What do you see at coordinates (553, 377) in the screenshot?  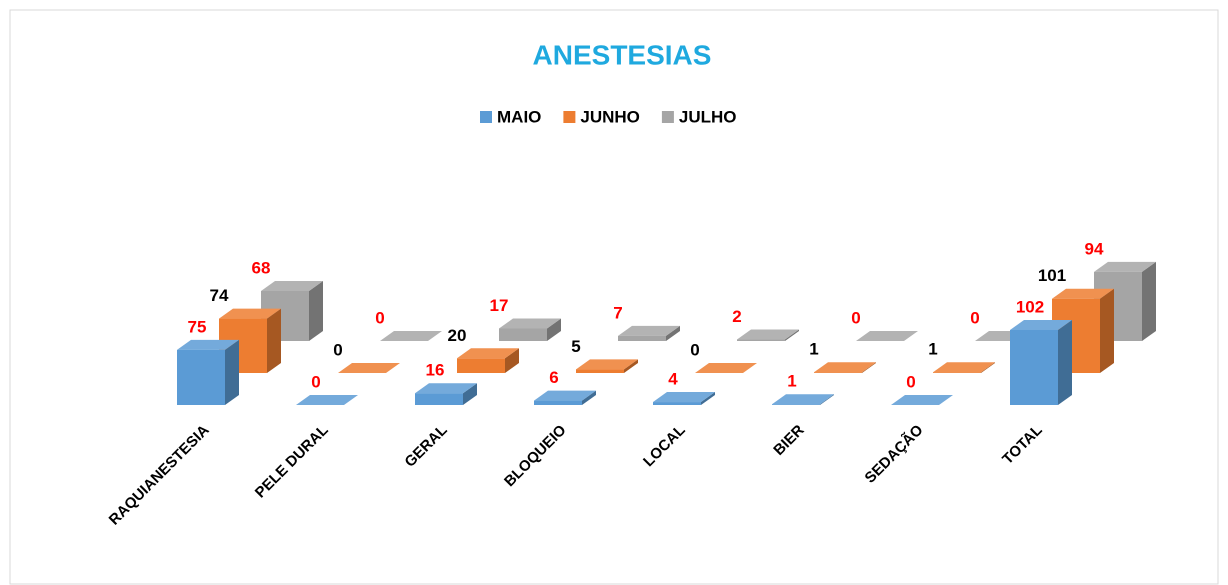 I see `data-label: 6` at bounding box center [553, 377].